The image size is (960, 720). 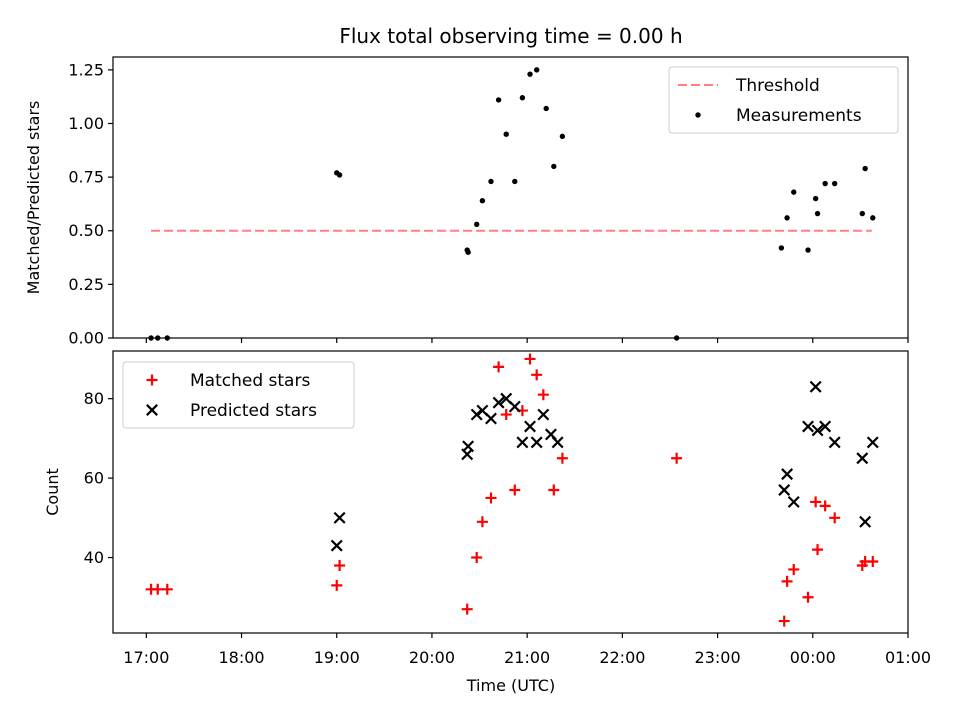 What do you see at coordinates (94, 478) in the screenshot?
I see `y-tick-label: 60` at bounding box center [94, 478].